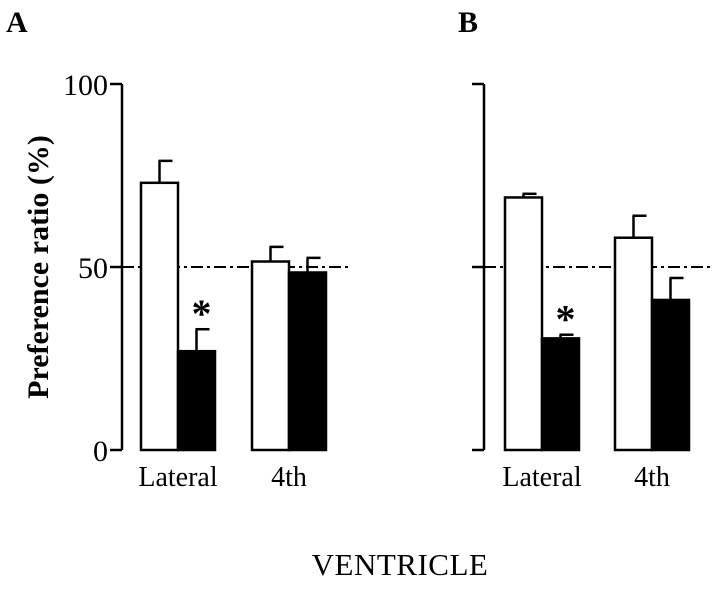  I want to click on panel-letter: A, so click(17, 22).